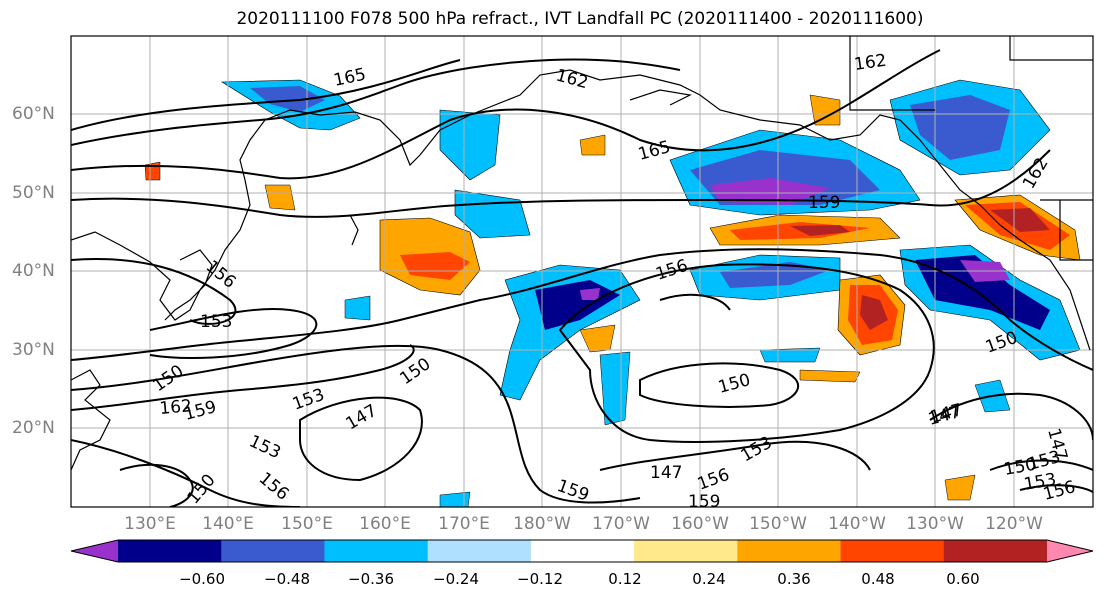 Image resolution: width=1105 pixels, height=601 pixels. I want to click on lon-label: 150°W, so click(778, 524).